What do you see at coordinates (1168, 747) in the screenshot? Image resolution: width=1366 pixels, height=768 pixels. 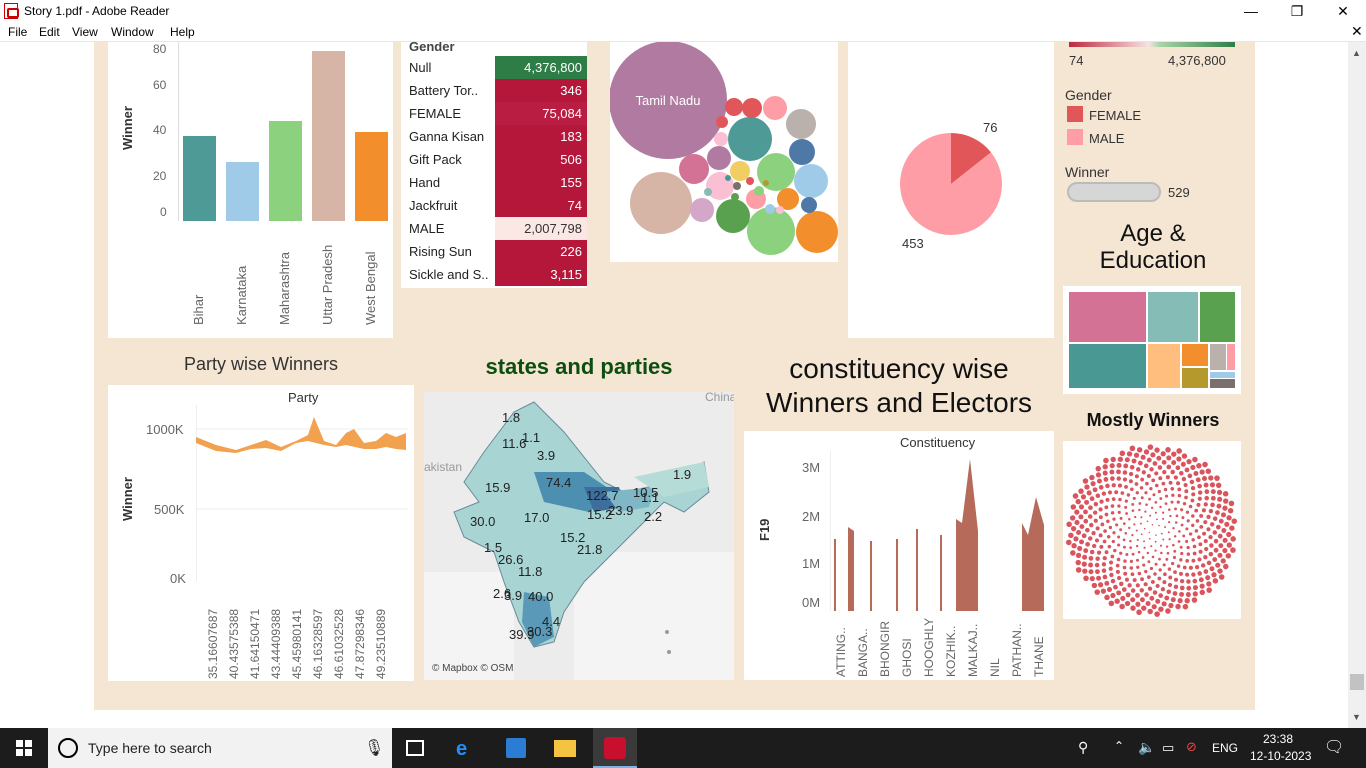 I see `battery-icon: ▭` at bounding box center [1168, 747].